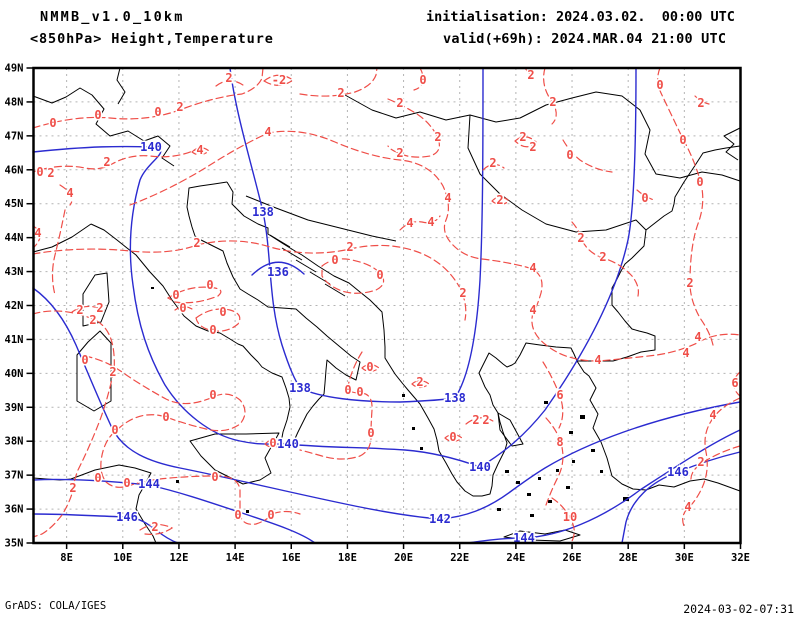  I want to click on lon-tick-label: 26E, so click(572, 558).